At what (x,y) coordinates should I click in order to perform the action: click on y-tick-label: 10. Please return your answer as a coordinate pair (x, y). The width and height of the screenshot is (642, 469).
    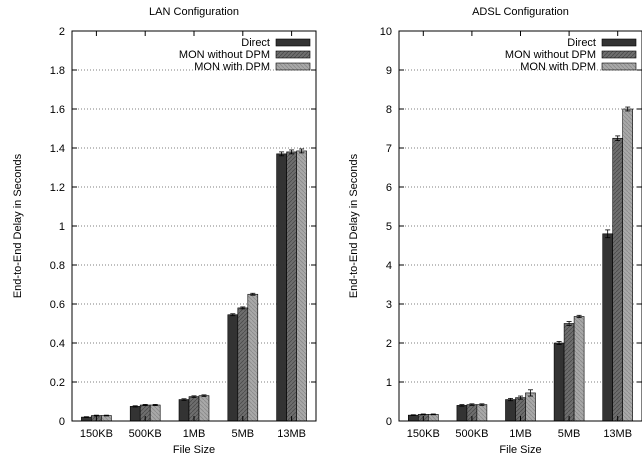
    Looking at the image, I should click on (386, 32).